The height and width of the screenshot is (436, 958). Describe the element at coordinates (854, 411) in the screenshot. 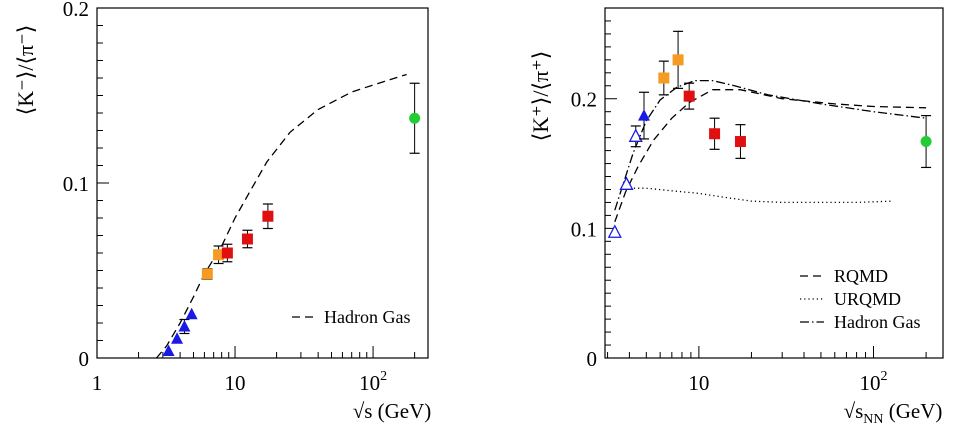

I see `x-axis-label-part: √s` at that location.